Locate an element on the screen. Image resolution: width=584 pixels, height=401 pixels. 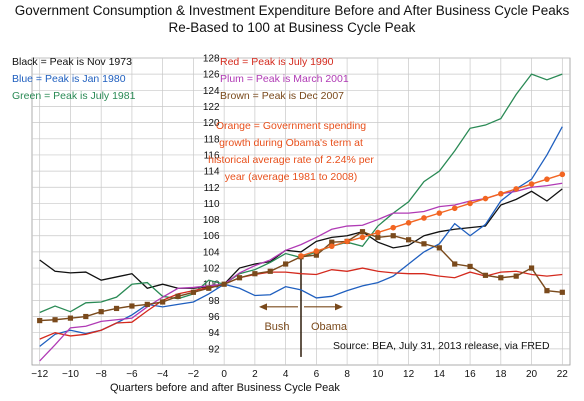
y-tick-label: 94 is located at coordinates (214, 333).